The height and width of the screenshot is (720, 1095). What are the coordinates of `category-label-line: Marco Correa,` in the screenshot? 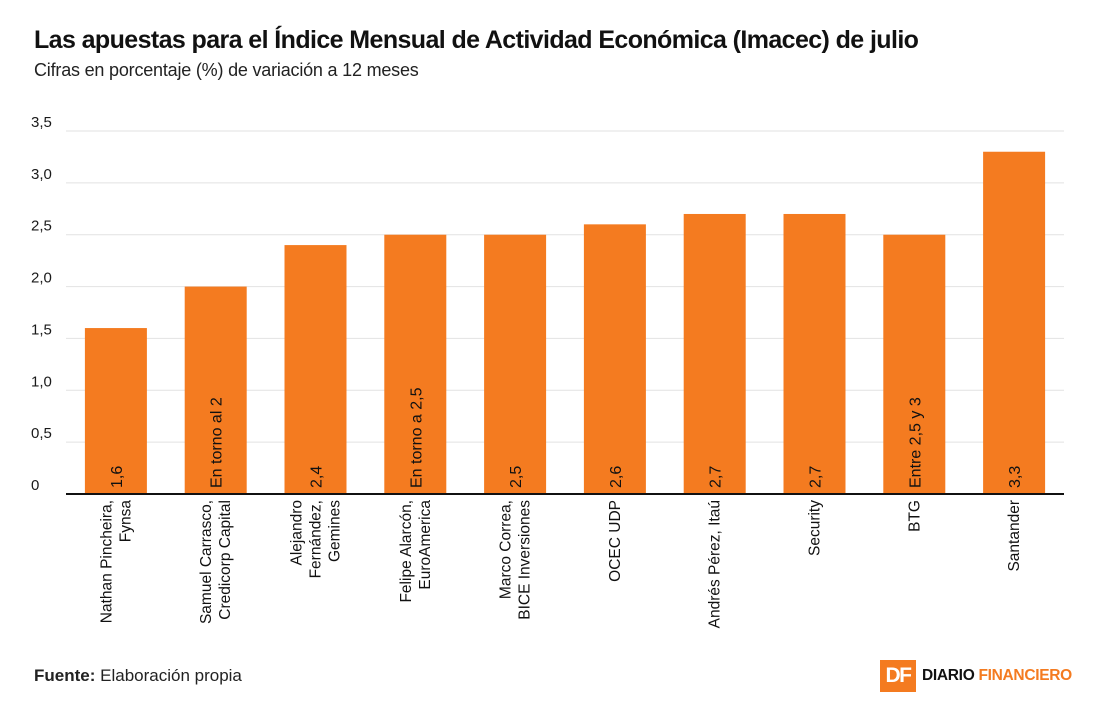 It's located at (506, 549).